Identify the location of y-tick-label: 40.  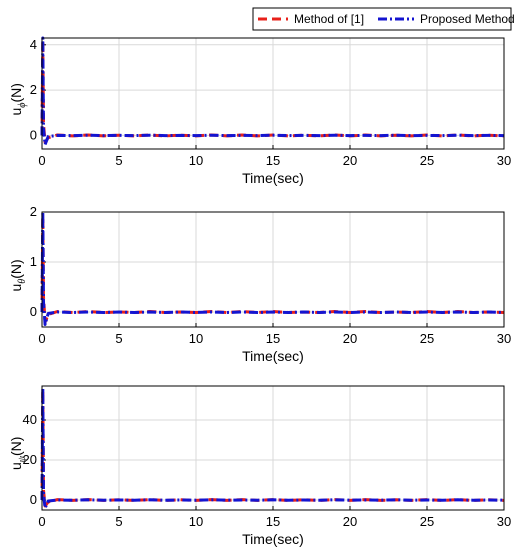
(30, 419).